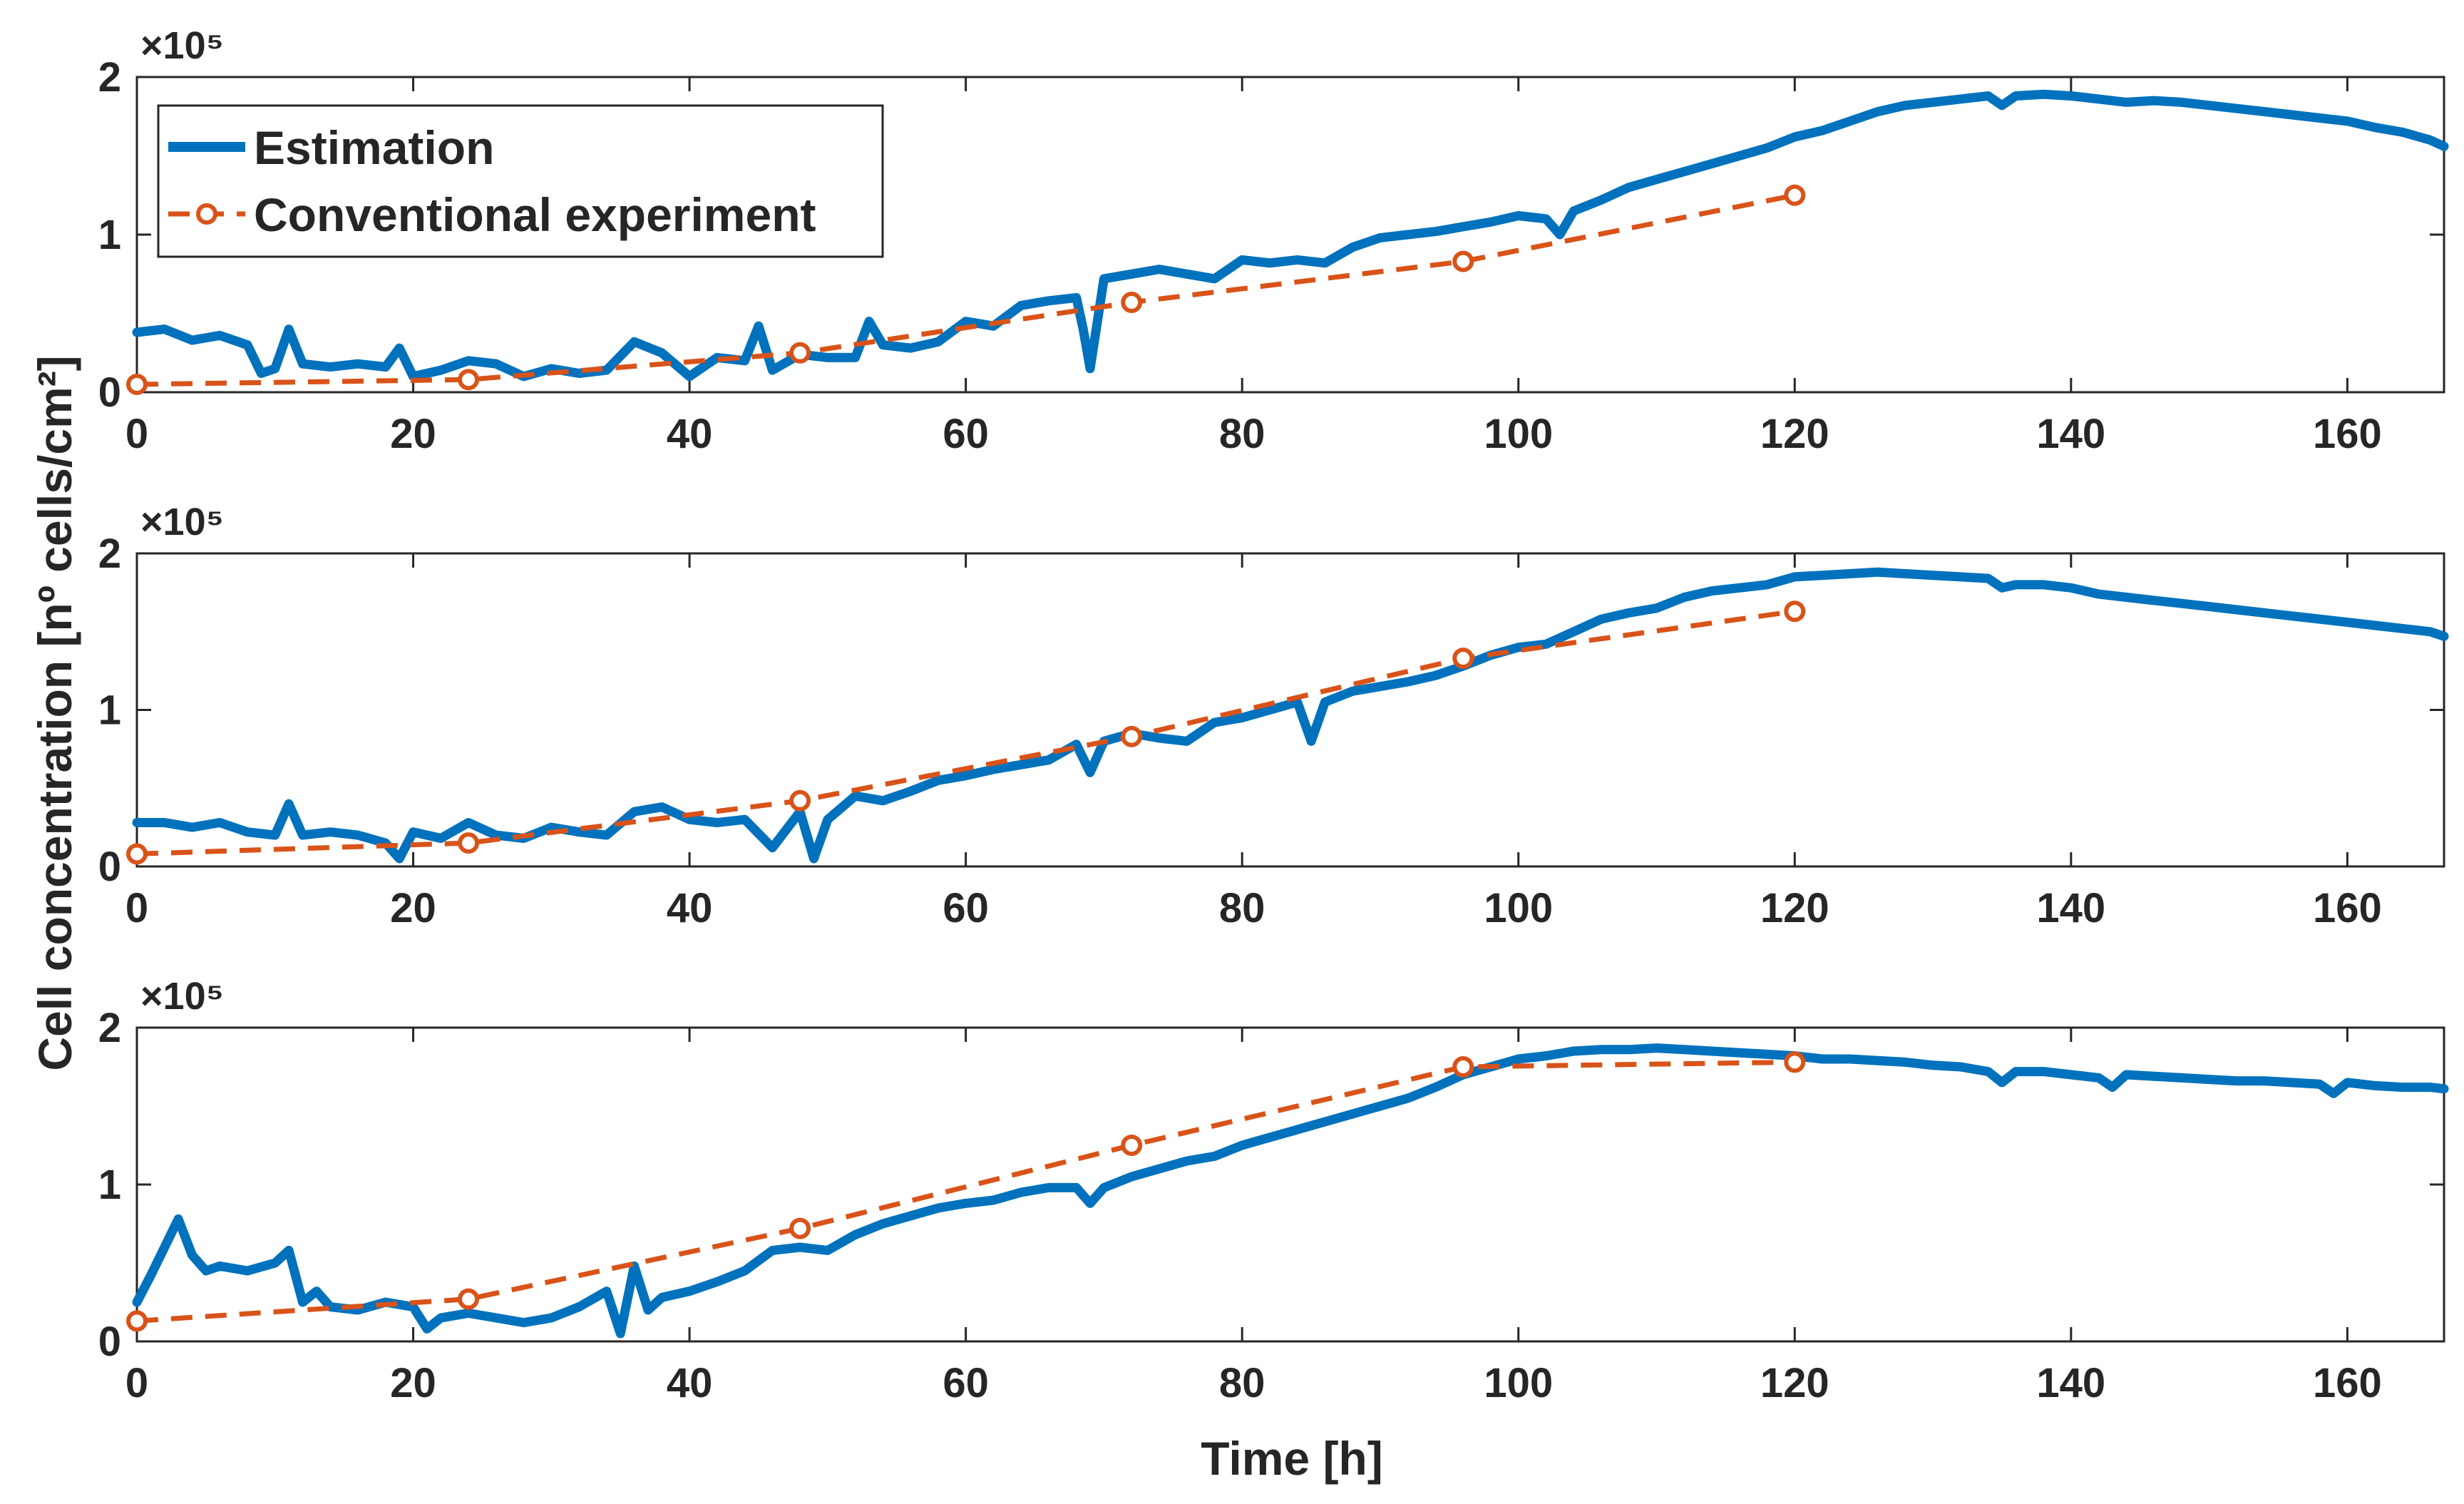 This screenshot has height=1504, width=2464. I want to click on legend: Estimation Conventional experiment, so click(520, 181).